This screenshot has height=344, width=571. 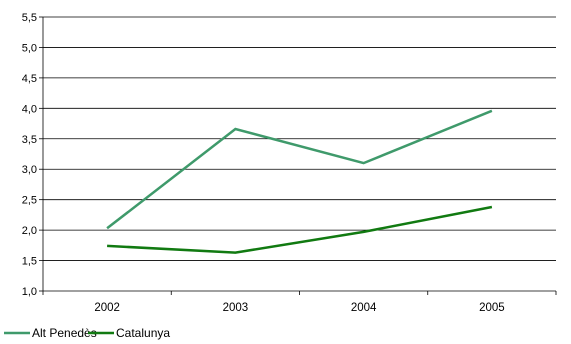 I want to click on x-tick-label: 2002, so click(x=107, y=308).